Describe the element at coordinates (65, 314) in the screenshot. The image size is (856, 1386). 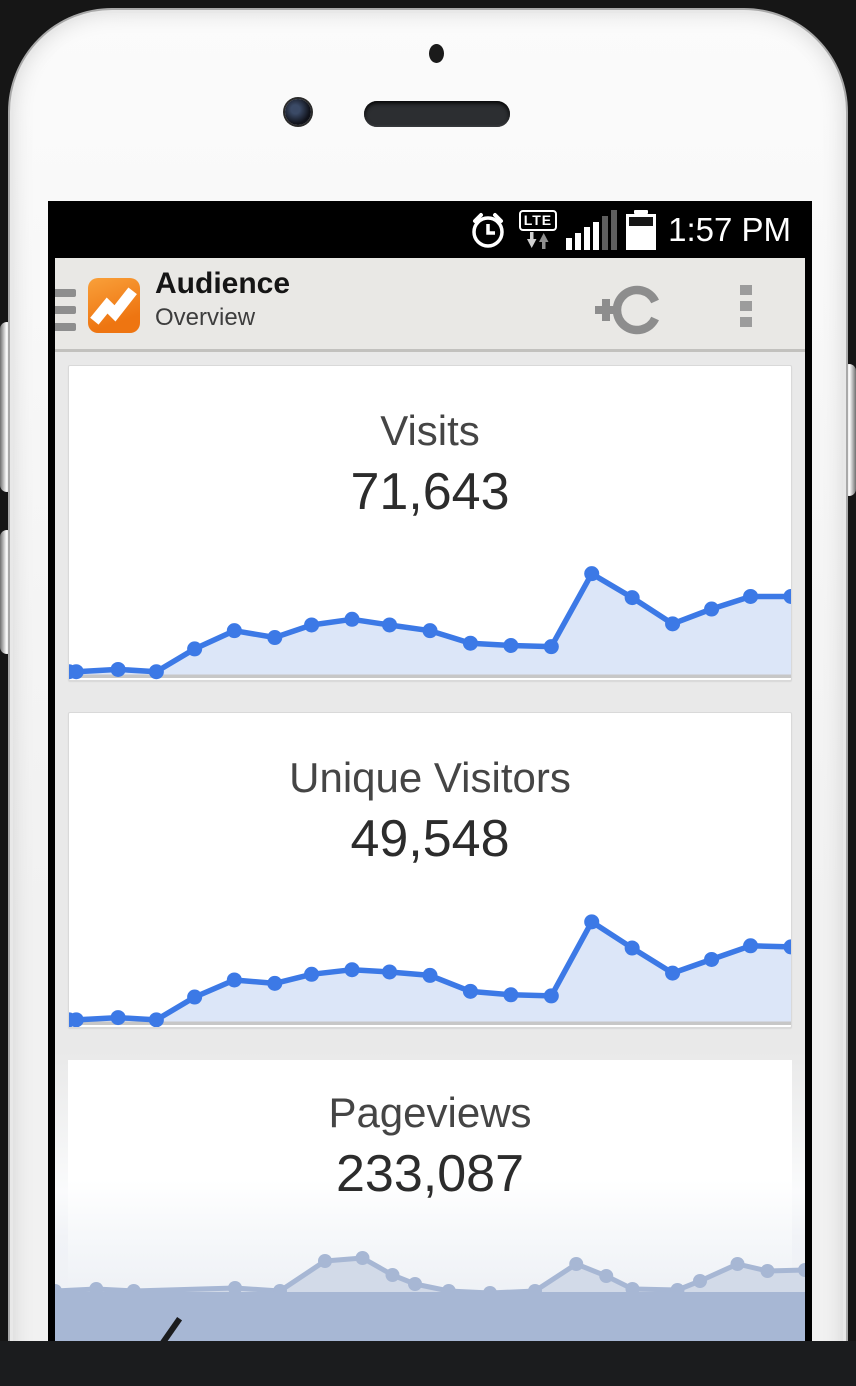
I see `menu-icon` at that location.